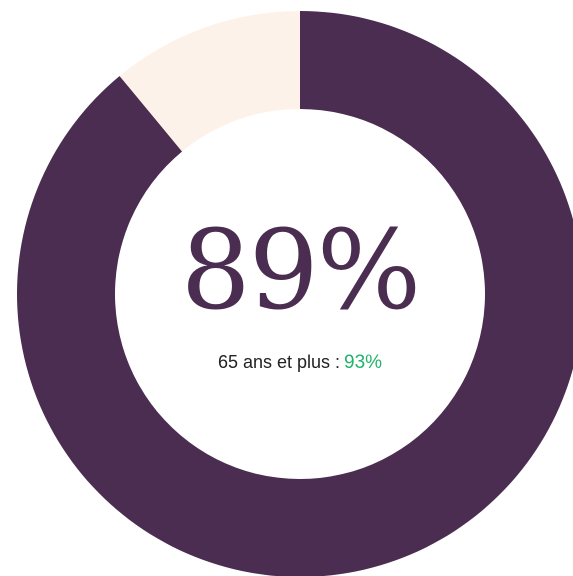 Image resolution: width=573 pixels, height=576 pixels. Describe the element at coordinates (209, 81) in the screenshot. I see `donut-slice-remainder` at that location.